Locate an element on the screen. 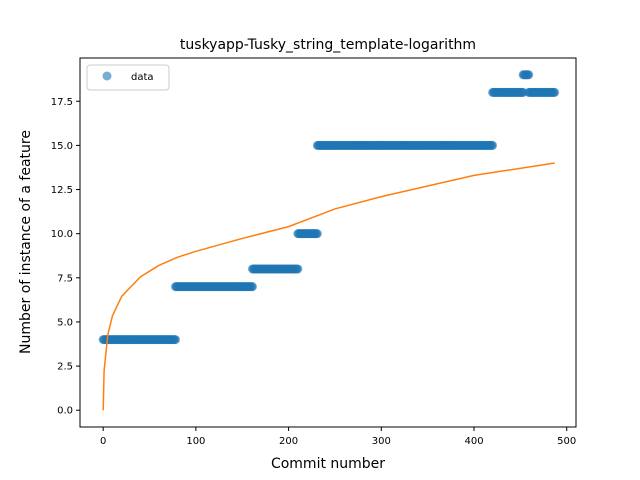 This screenshot has width=640, height=480. x-tick-label: 500 is located at coordinates (566, 441).